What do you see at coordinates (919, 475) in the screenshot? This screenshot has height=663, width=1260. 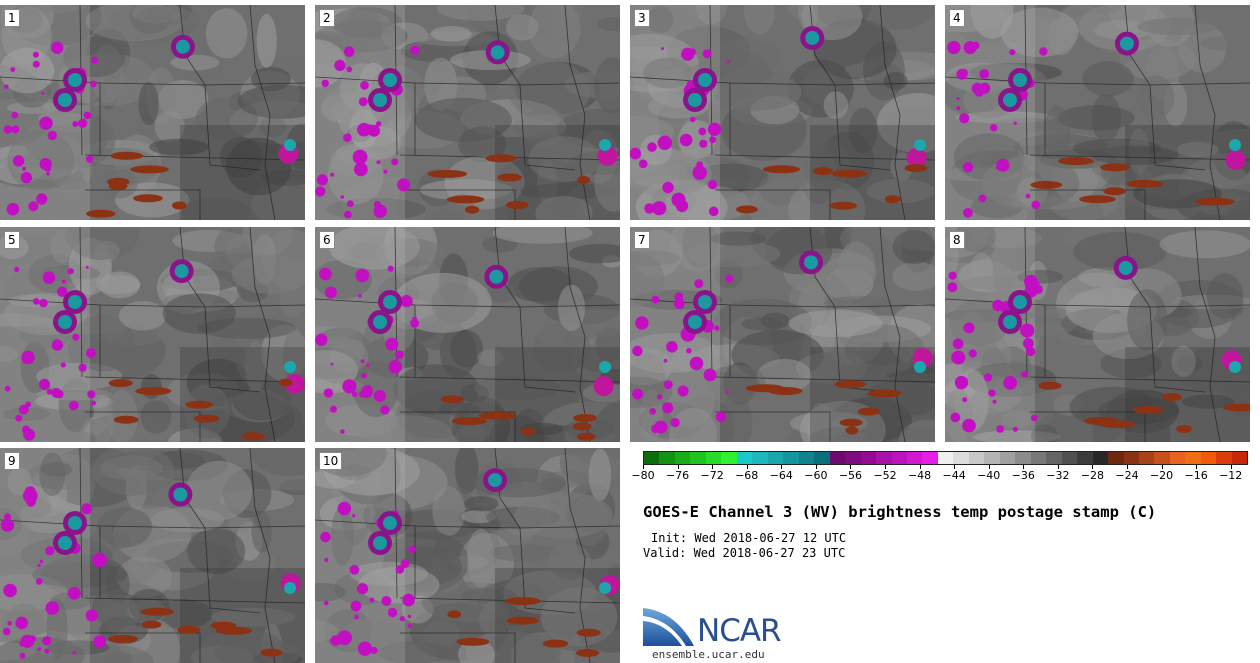 I see `colorbar-tick-label: −48` at bounding box center [919, 475].